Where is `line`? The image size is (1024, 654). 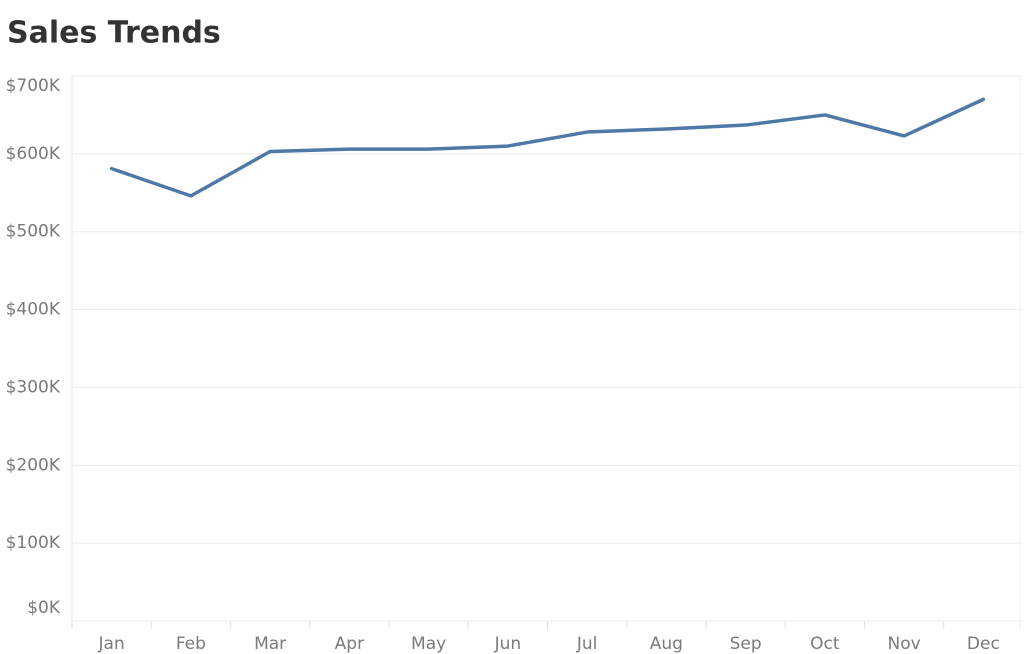
line is located at coordinates (547, 147).